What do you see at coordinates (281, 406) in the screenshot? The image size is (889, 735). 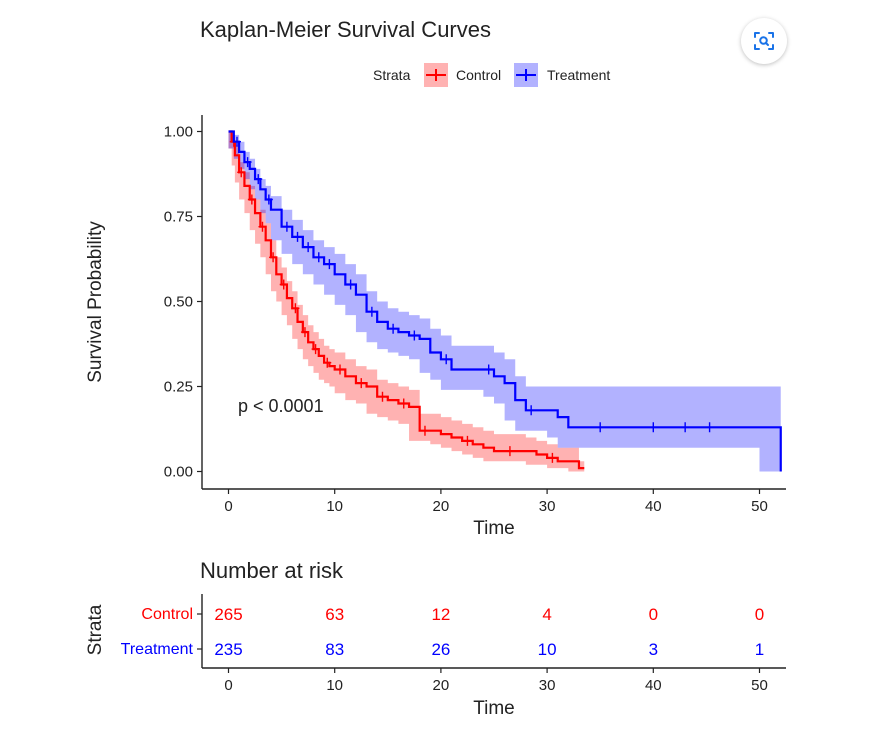 I see `p-value-annotation: p < 0.0001` at bounding box center [281, 406].